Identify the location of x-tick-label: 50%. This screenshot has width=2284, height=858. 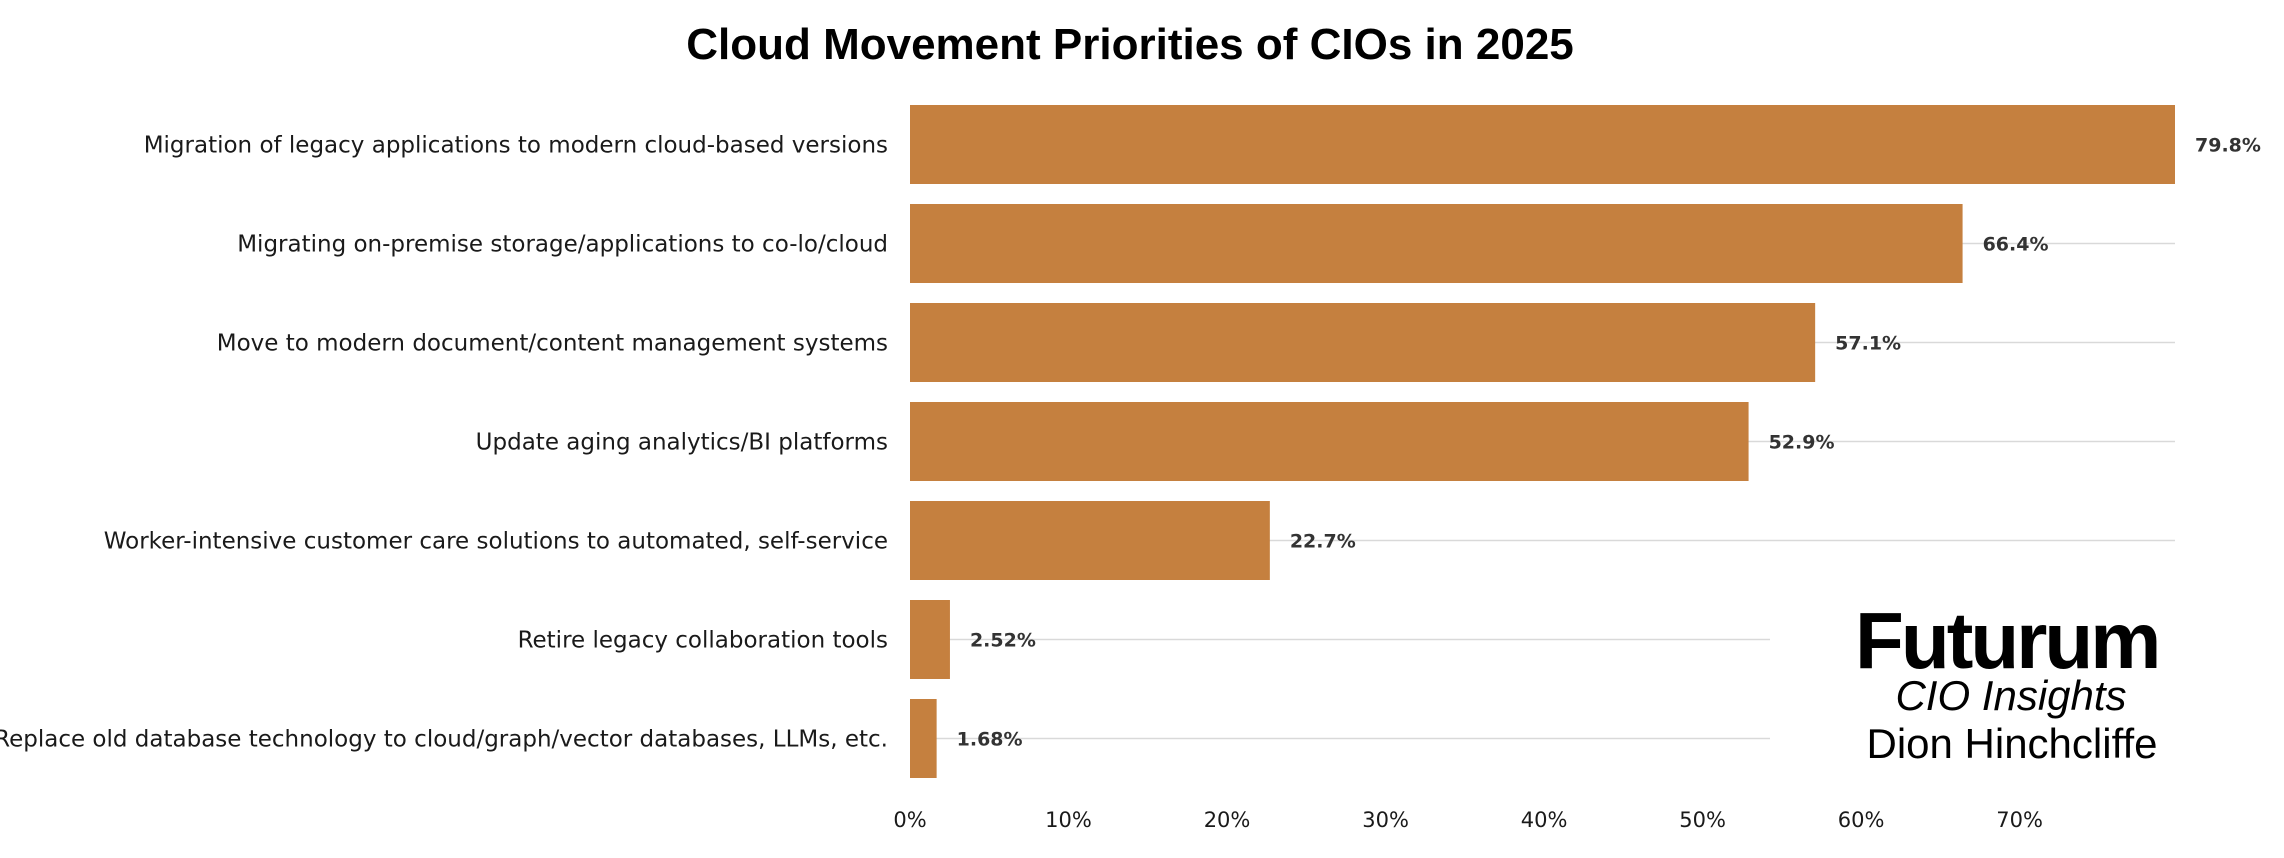
(1702, 820).